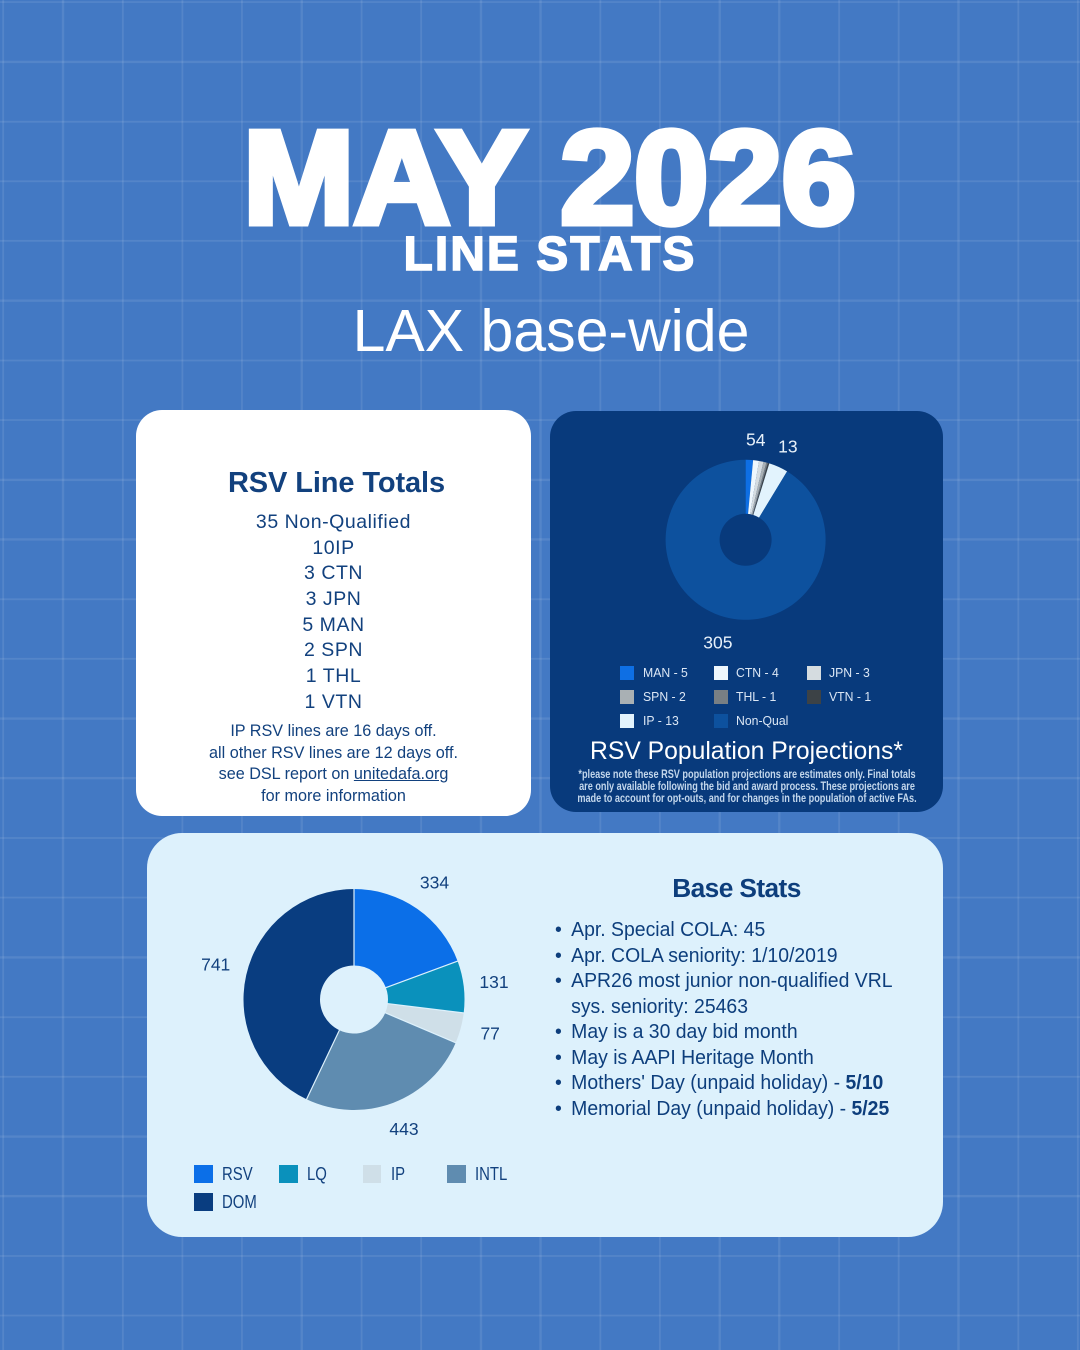  Describe the element at coordinates (717, 642) in the screenshot. I see `svg-text: 305` at that location.